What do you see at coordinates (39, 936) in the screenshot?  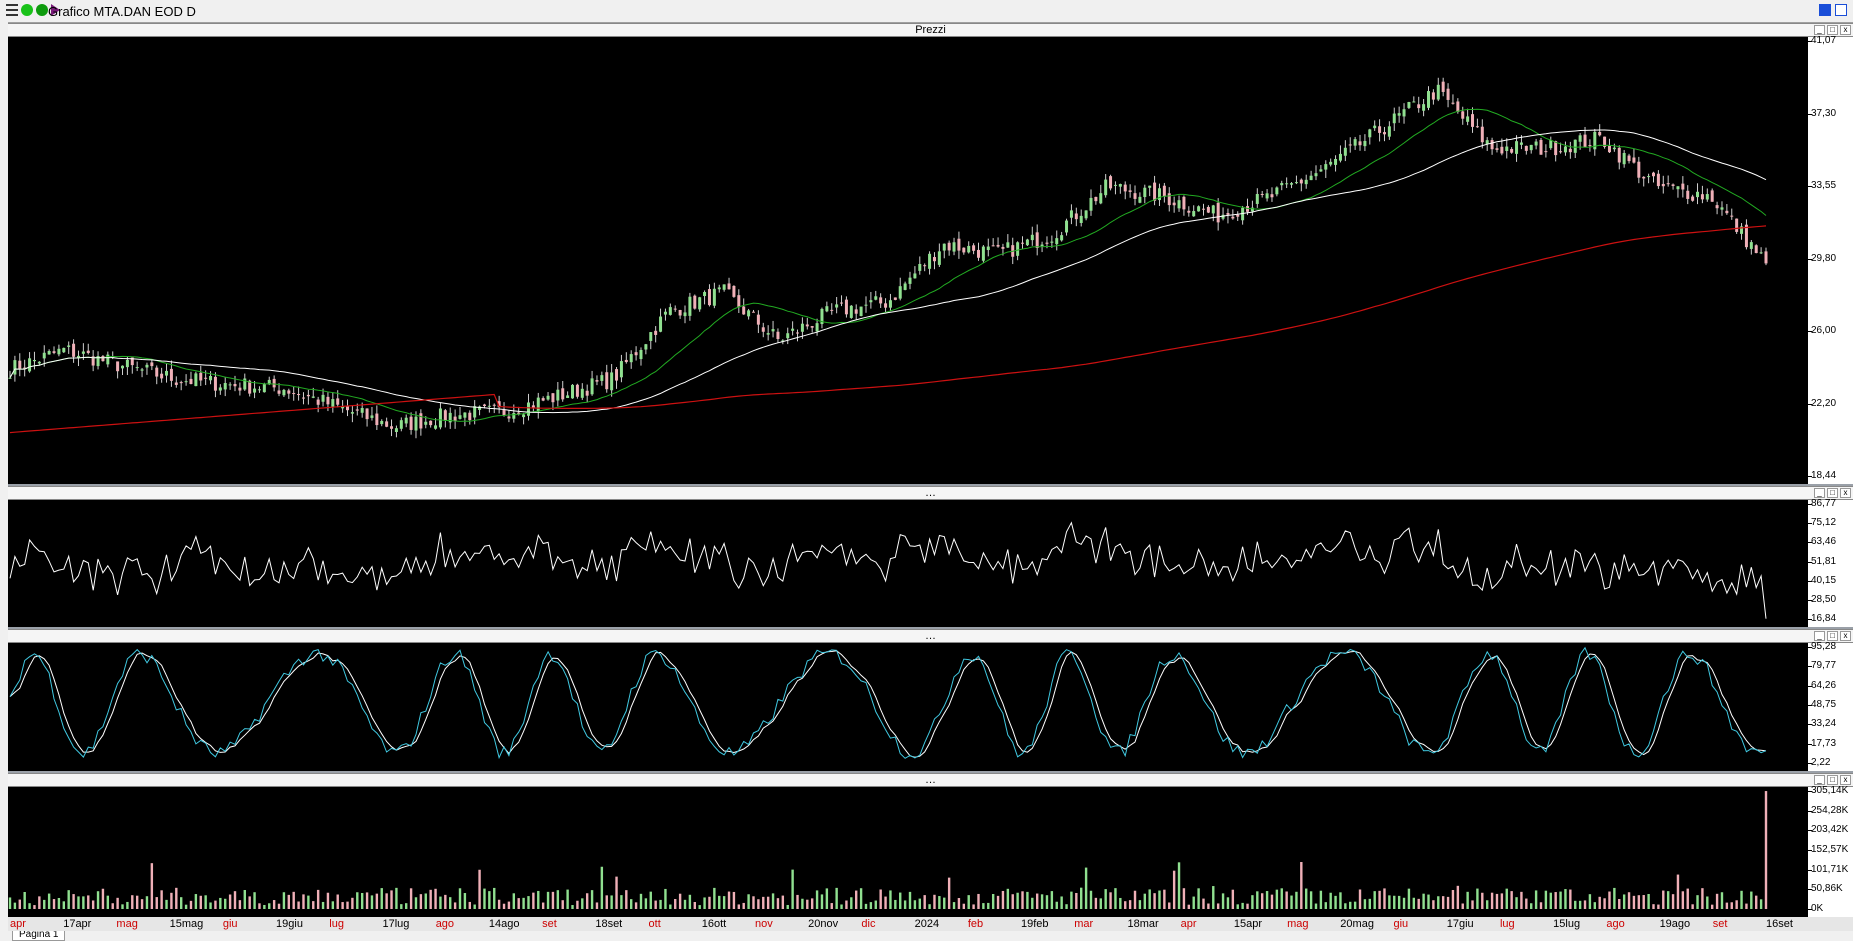 I see `tab-pagina-1: Pagina 1` at bounding box center [39, 936].